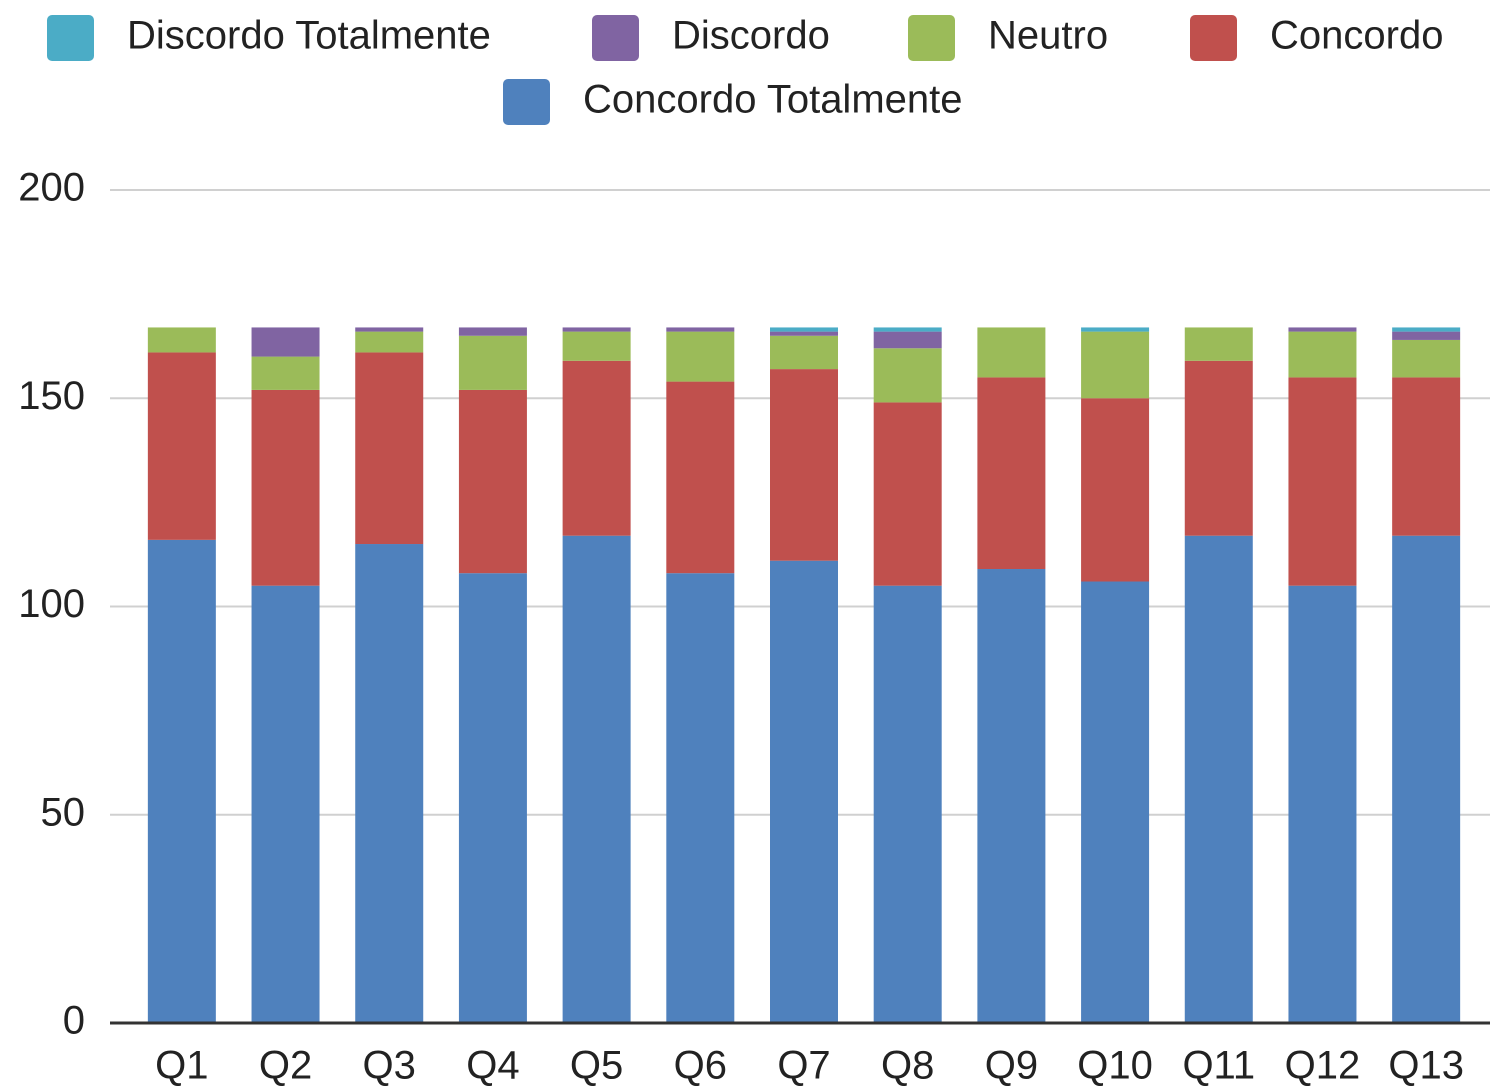 The width and height of the screenshot is (1491, 1091). I want to click on x-tick-label: Q4, so click(492, 1066).